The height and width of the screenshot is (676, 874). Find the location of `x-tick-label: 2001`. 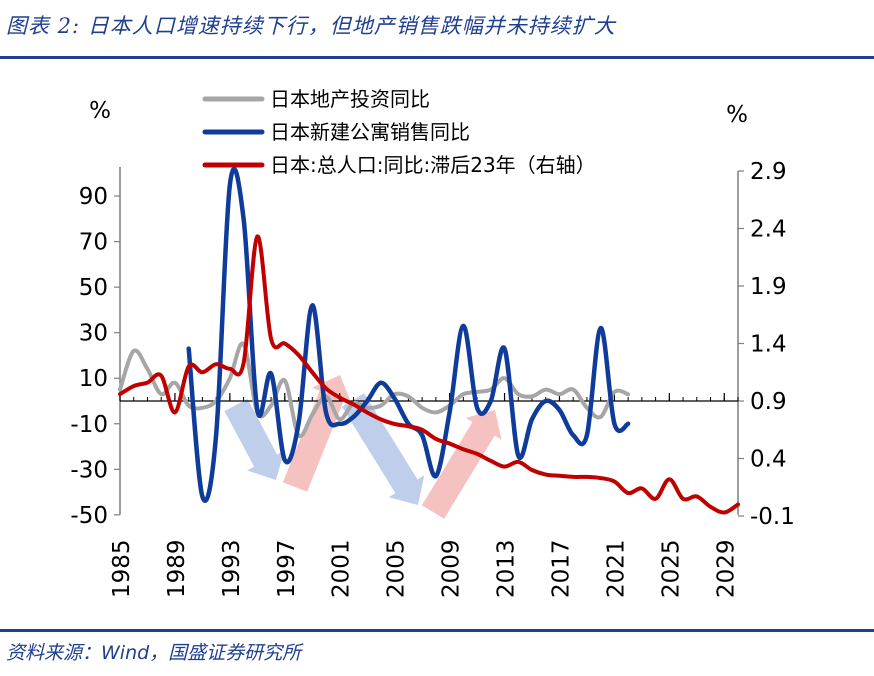

x-tick-label: 2001 is located at coordinates (342, 568).